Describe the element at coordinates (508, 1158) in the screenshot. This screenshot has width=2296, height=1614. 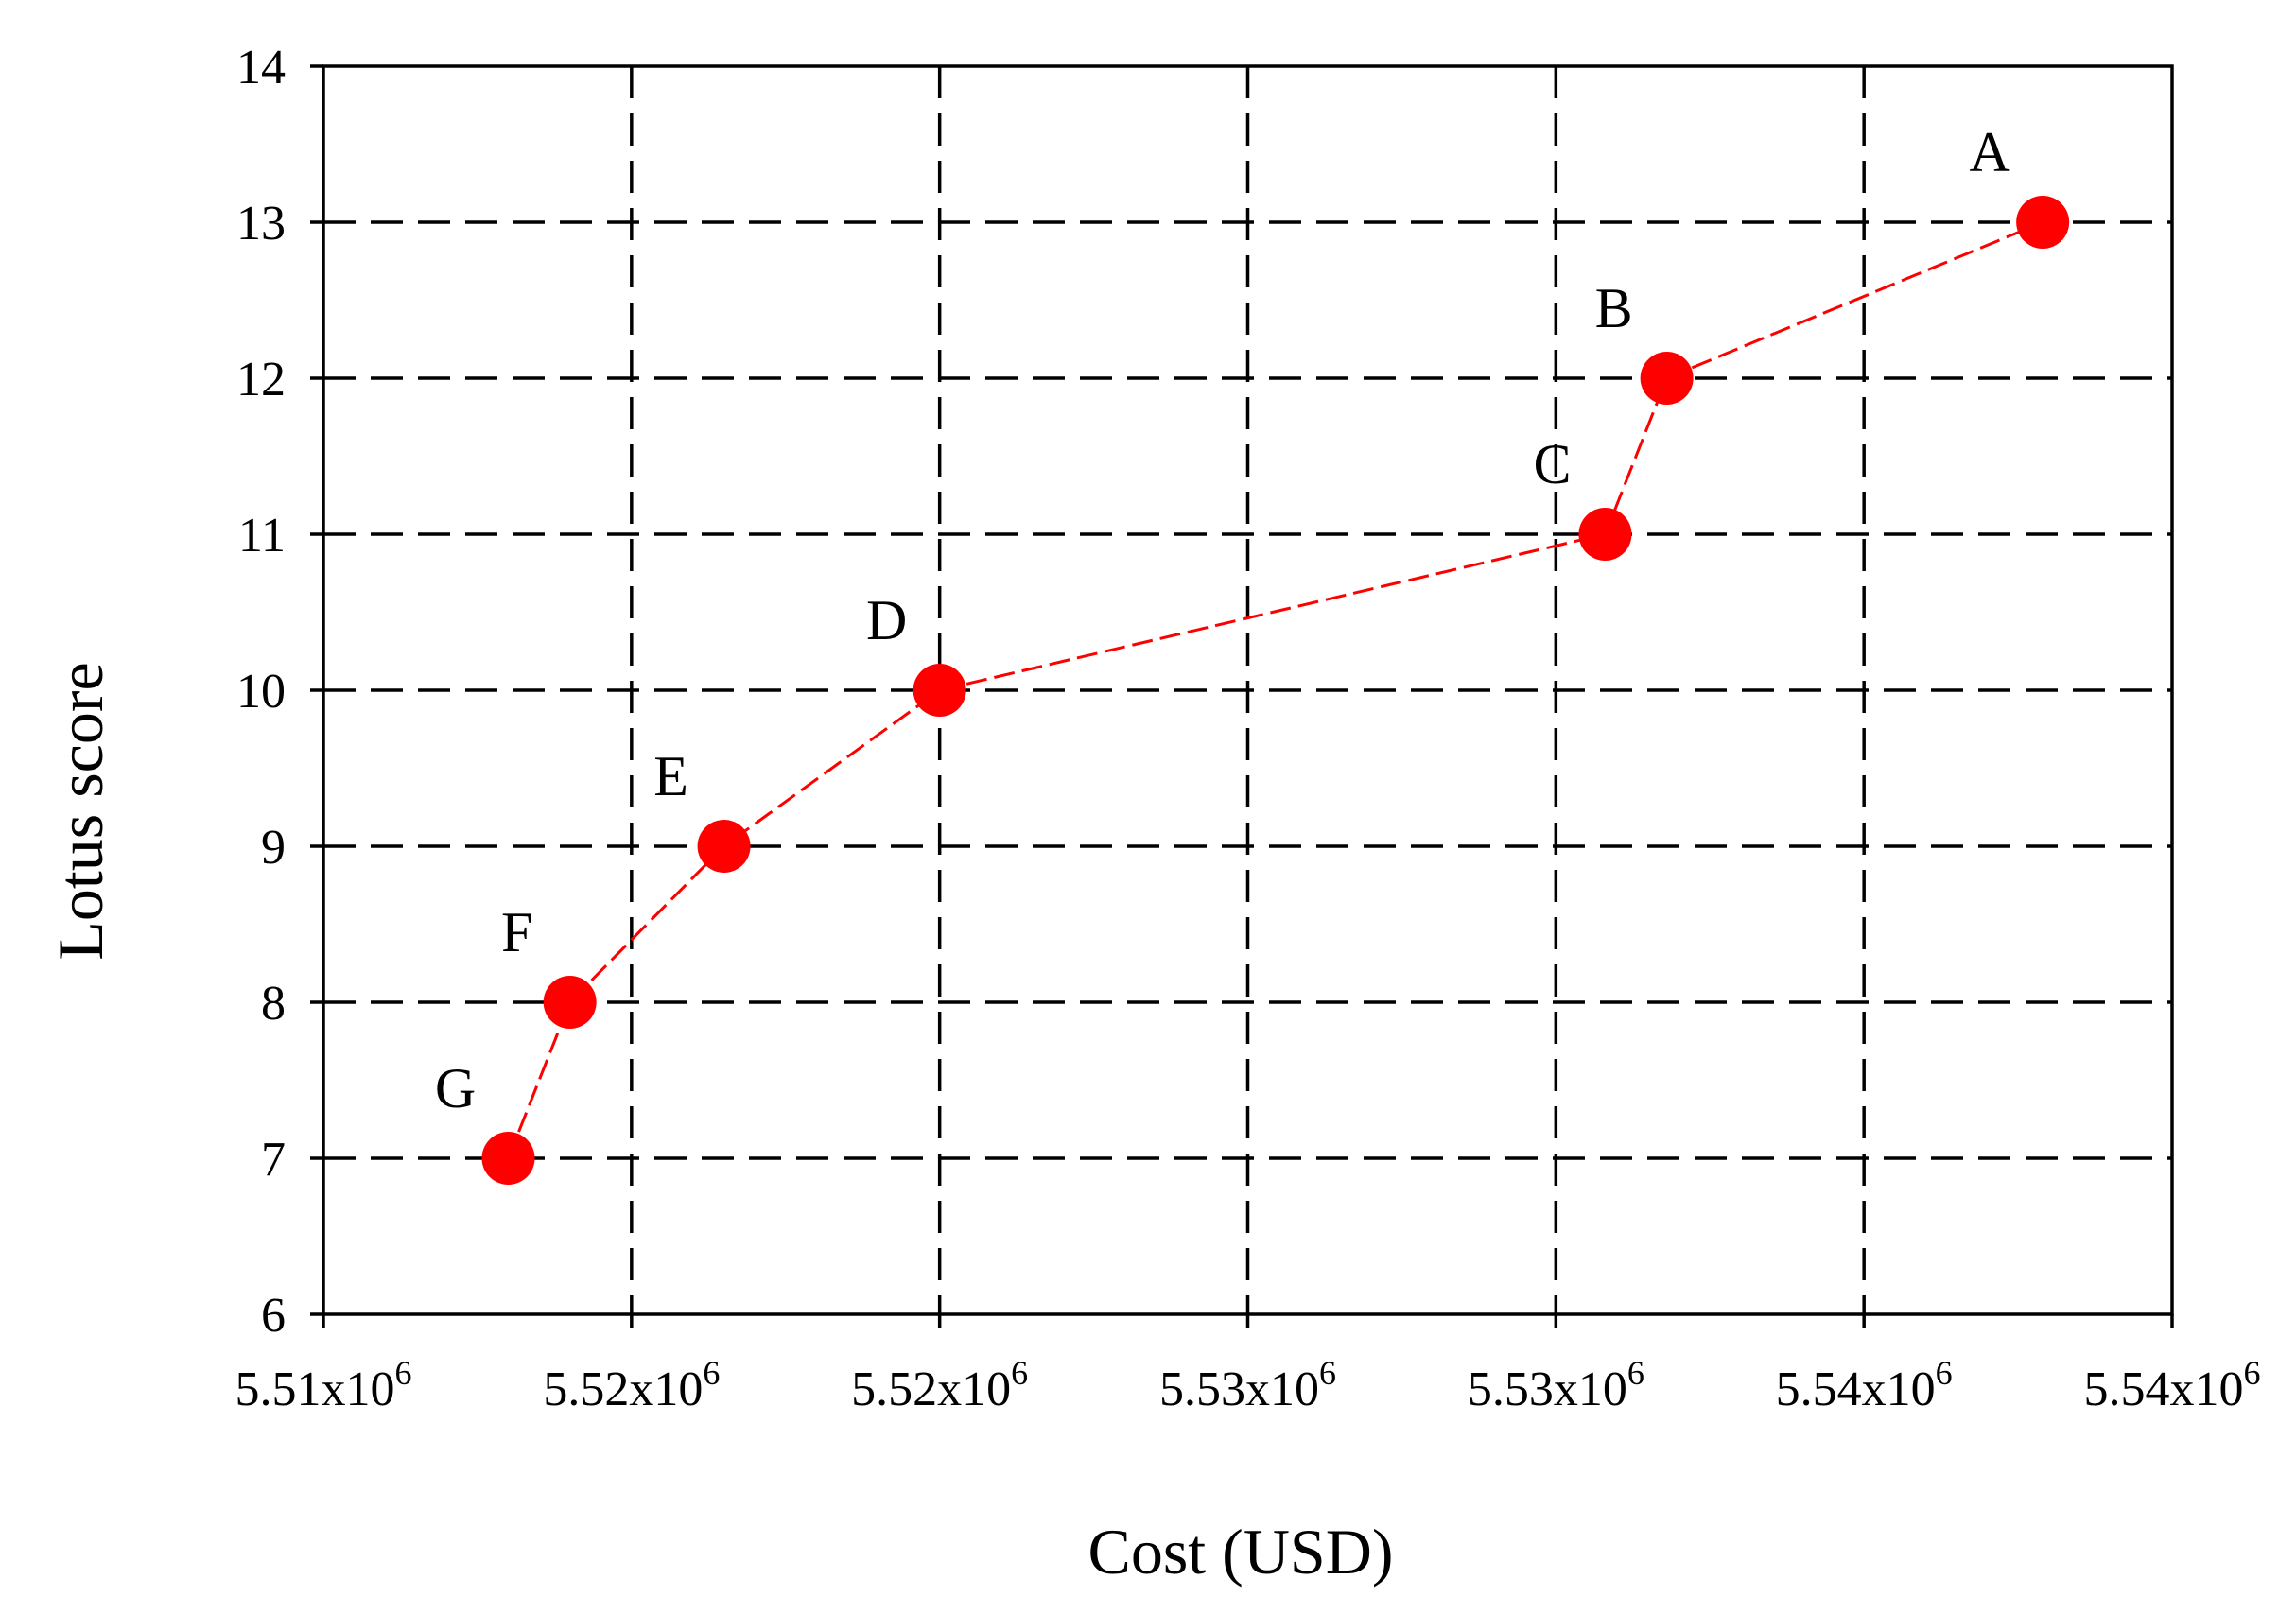
I see `data-point-g` at that location.